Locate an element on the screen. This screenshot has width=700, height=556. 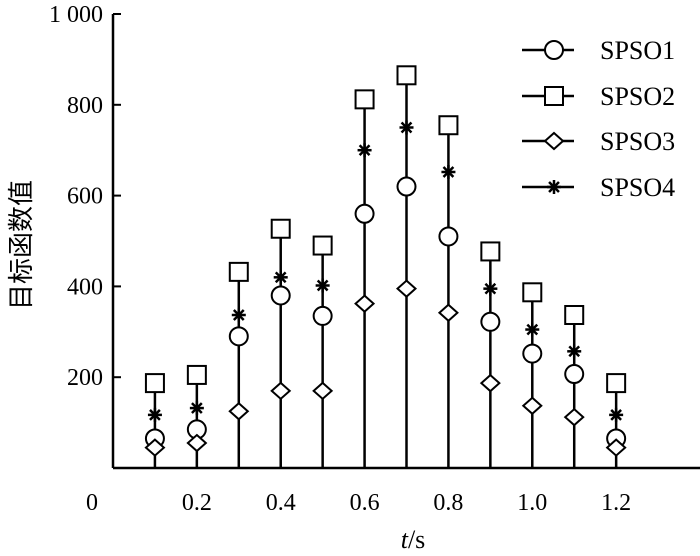
legend-marker-spso3 is located at coordinates (554, 141).